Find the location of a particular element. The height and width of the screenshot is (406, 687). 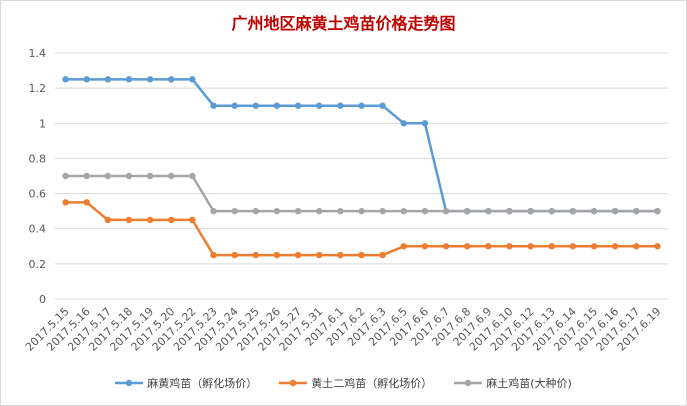

legend: 麻黄鸡苗（孵化场价） 黄土二鸡苗（孵化场价） 麻土鸡苗(大种价) is located at coordinates (343, 383).